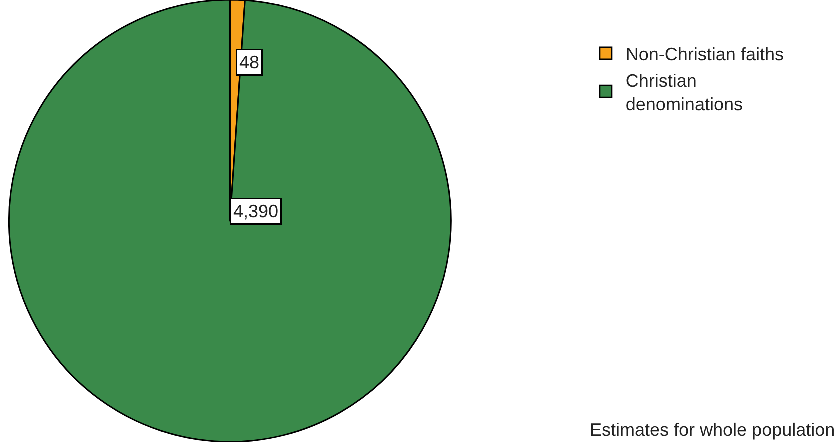 The width and height of the screenshot is (837, 442). What do you see at coordinates (256, 212) in the screenshot?
I see `data-label: 4,390` at bounding box center [256, 212].